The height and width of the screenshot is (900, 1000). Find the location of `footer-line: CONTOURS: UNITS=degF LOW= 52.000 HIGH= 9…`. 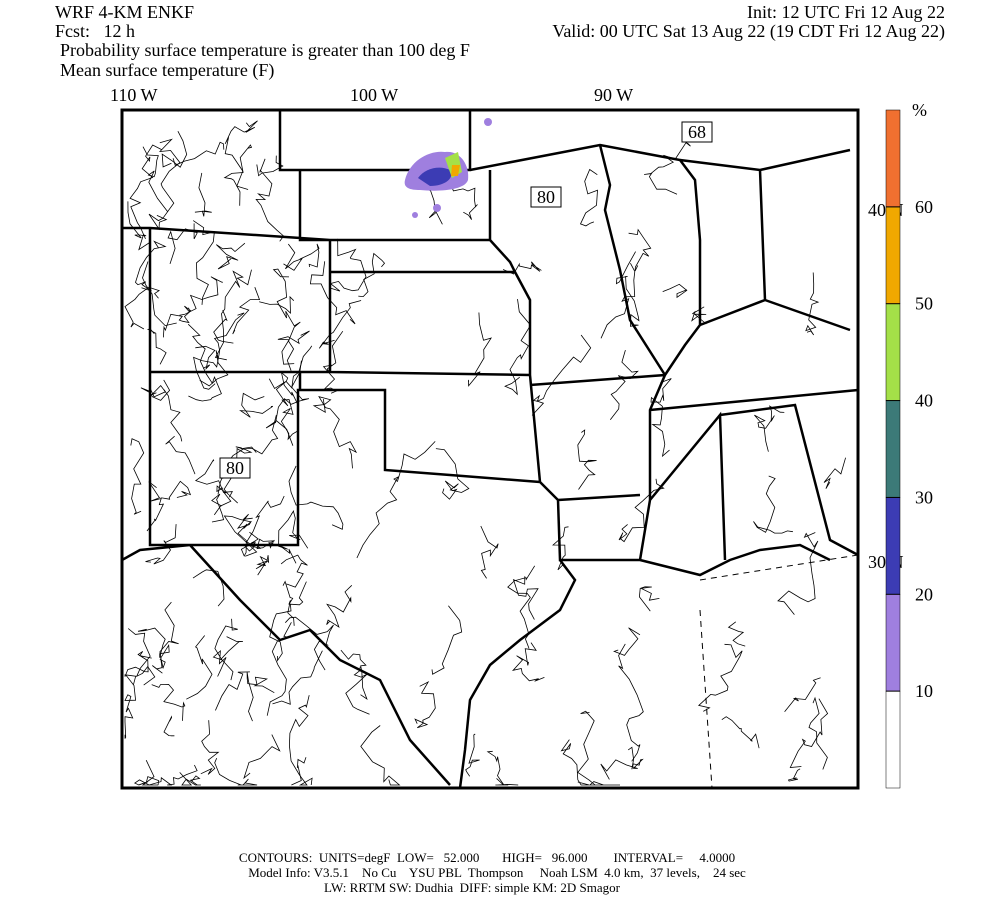

footer-line: CONTOURS: UNITS=degF LOW= 52.000 HIGH= 9… is located at coordinates (487, 857).